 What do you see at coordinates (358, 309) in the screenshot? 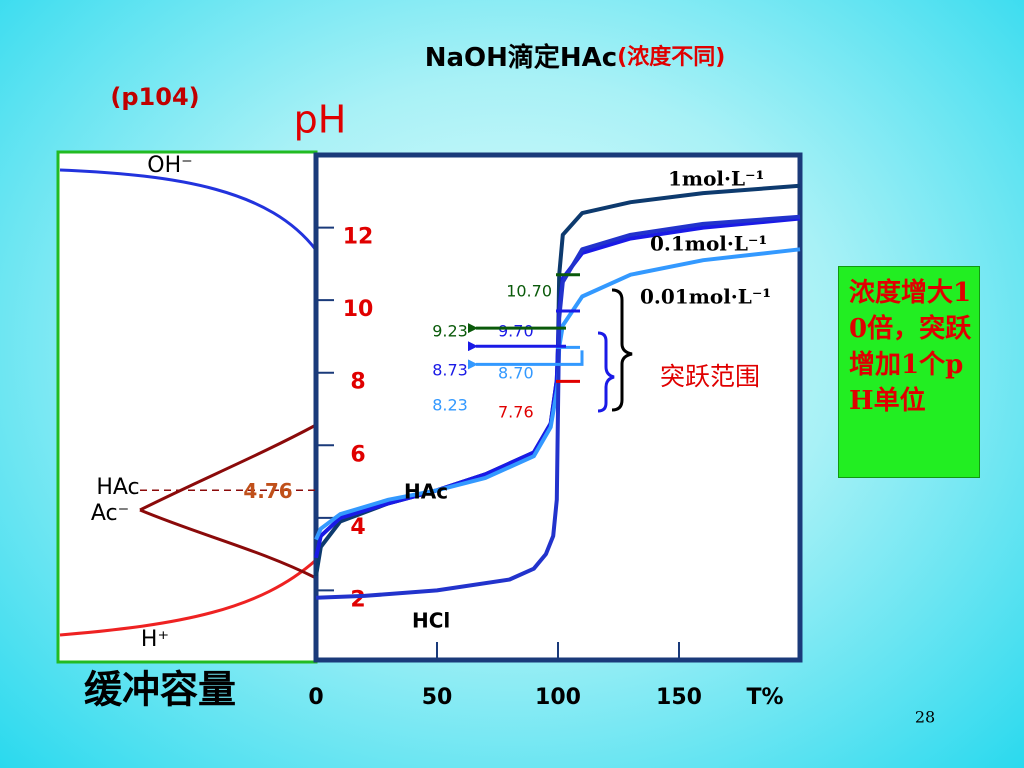
I see `y-tick-label: 10` at bounding box center [358, 309].